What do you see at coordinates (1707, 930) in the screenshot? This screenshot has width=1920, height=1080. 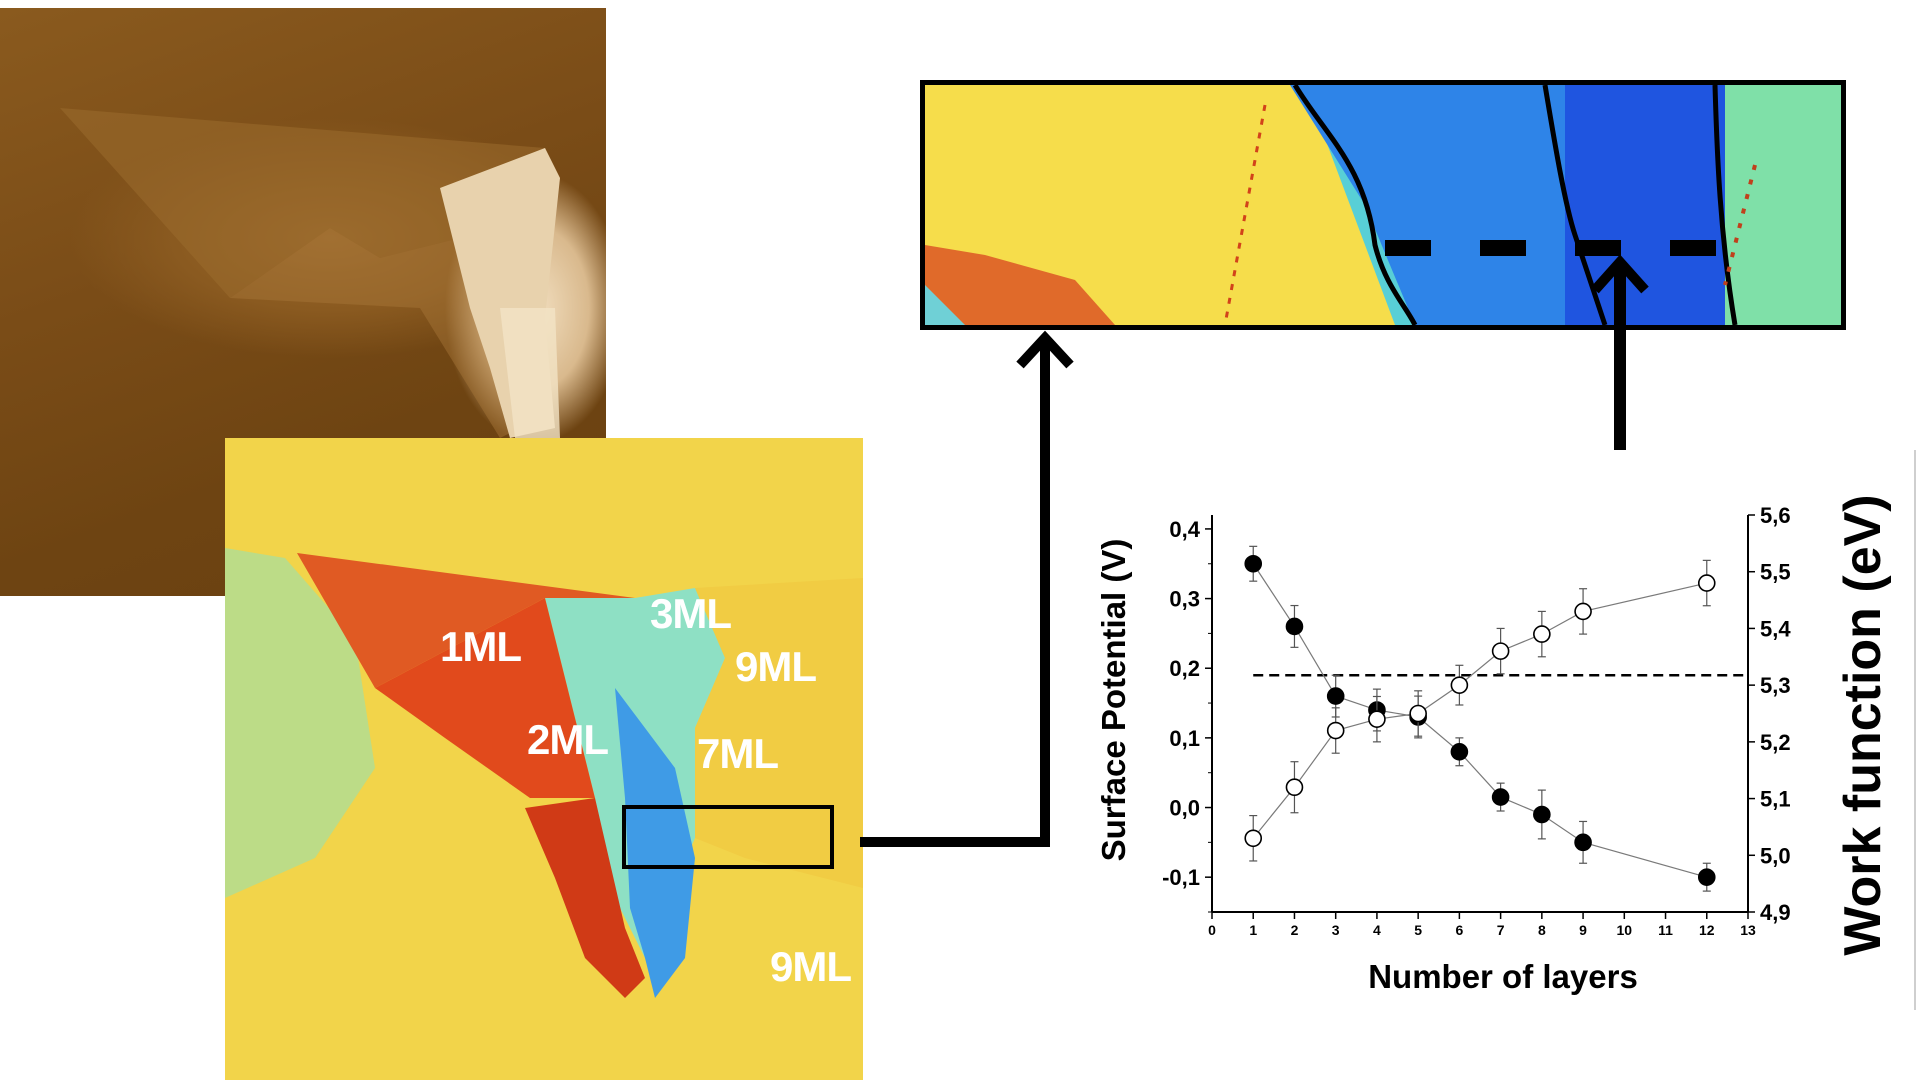 I see `x-tick-label: 12` at bounding box center [1707, 930].